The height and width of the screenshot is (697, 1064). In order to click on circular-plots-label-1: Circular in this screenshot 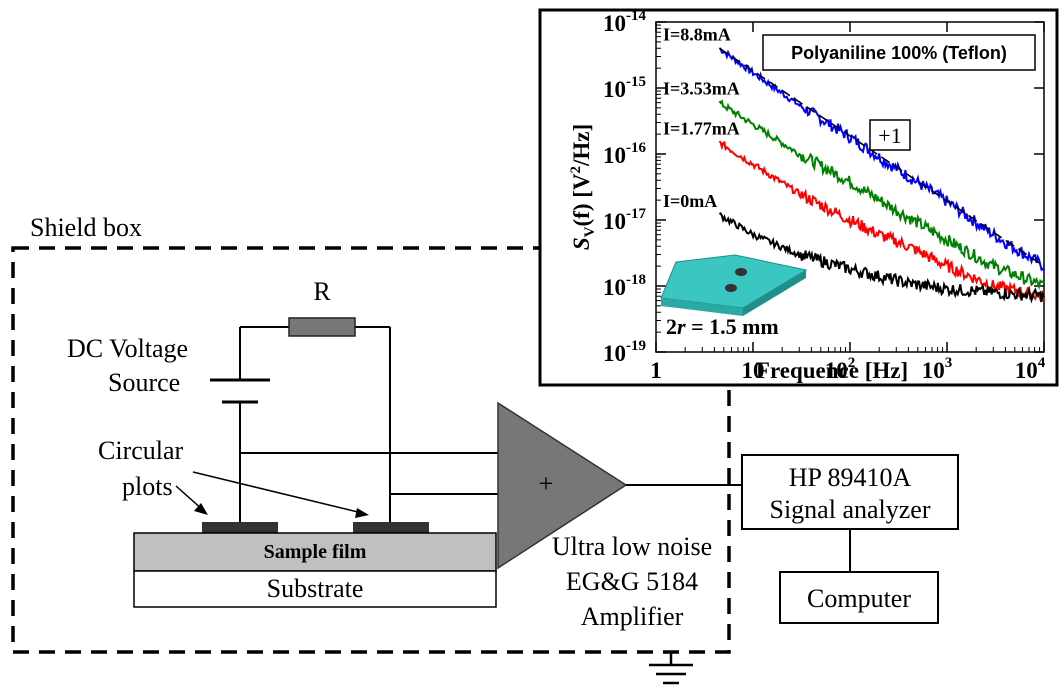, I will do `click(141, 450)`.